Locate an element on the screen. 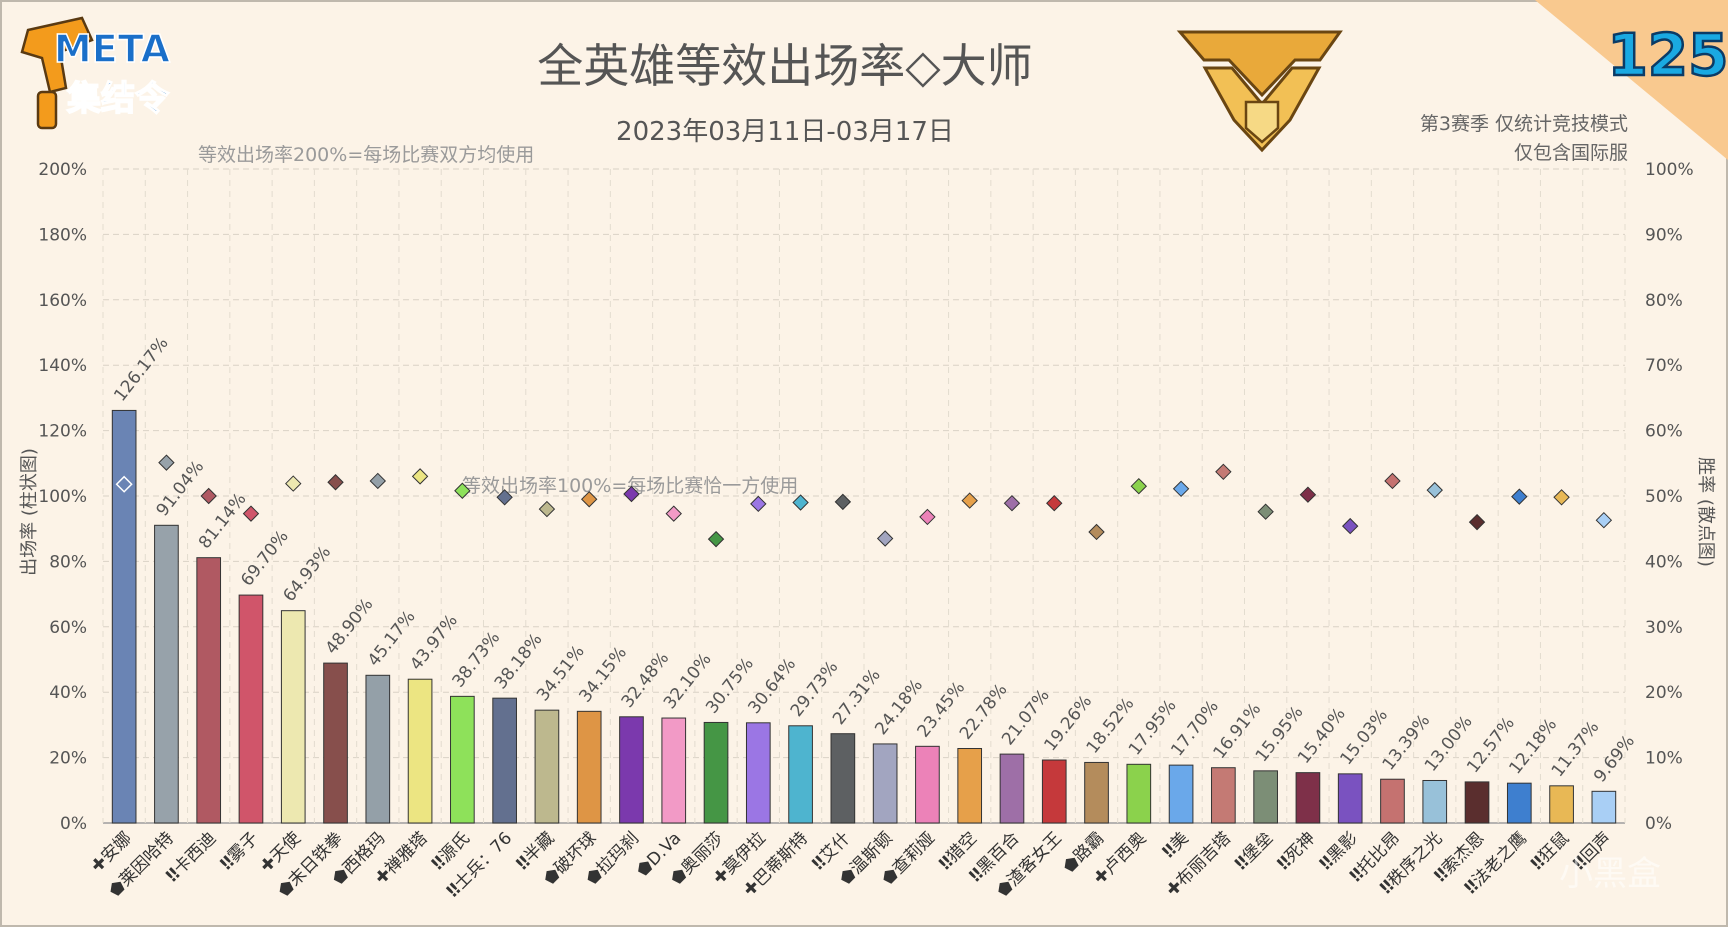 The width and height of the screenshot is (1728, 927). y-tick-label: 0% is located at coordinates (73, 824).